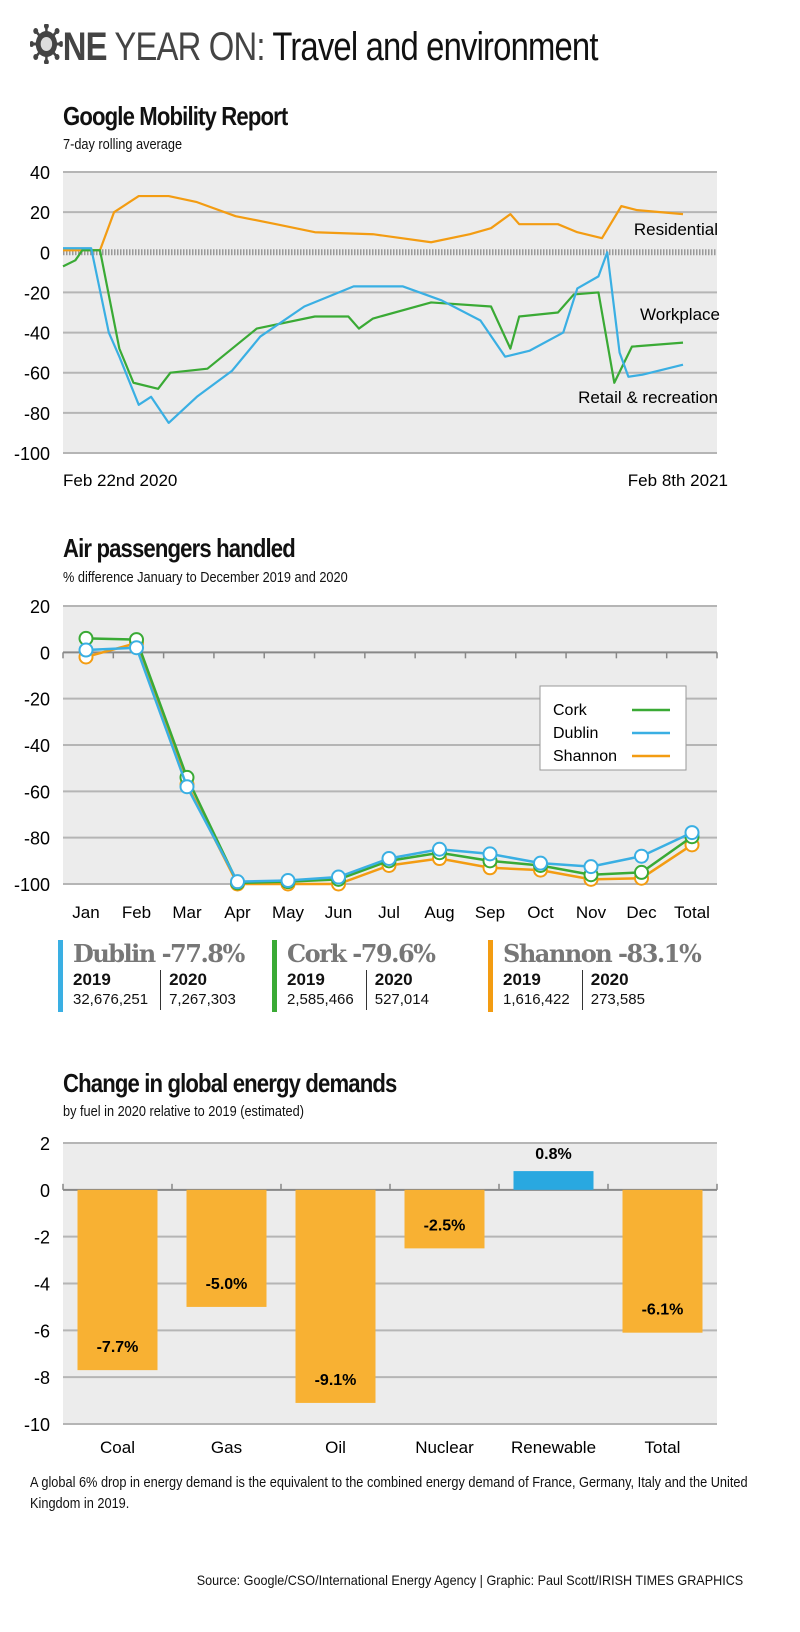  I want to click on x-tick-label: Nuclear, so click(444, 1447).